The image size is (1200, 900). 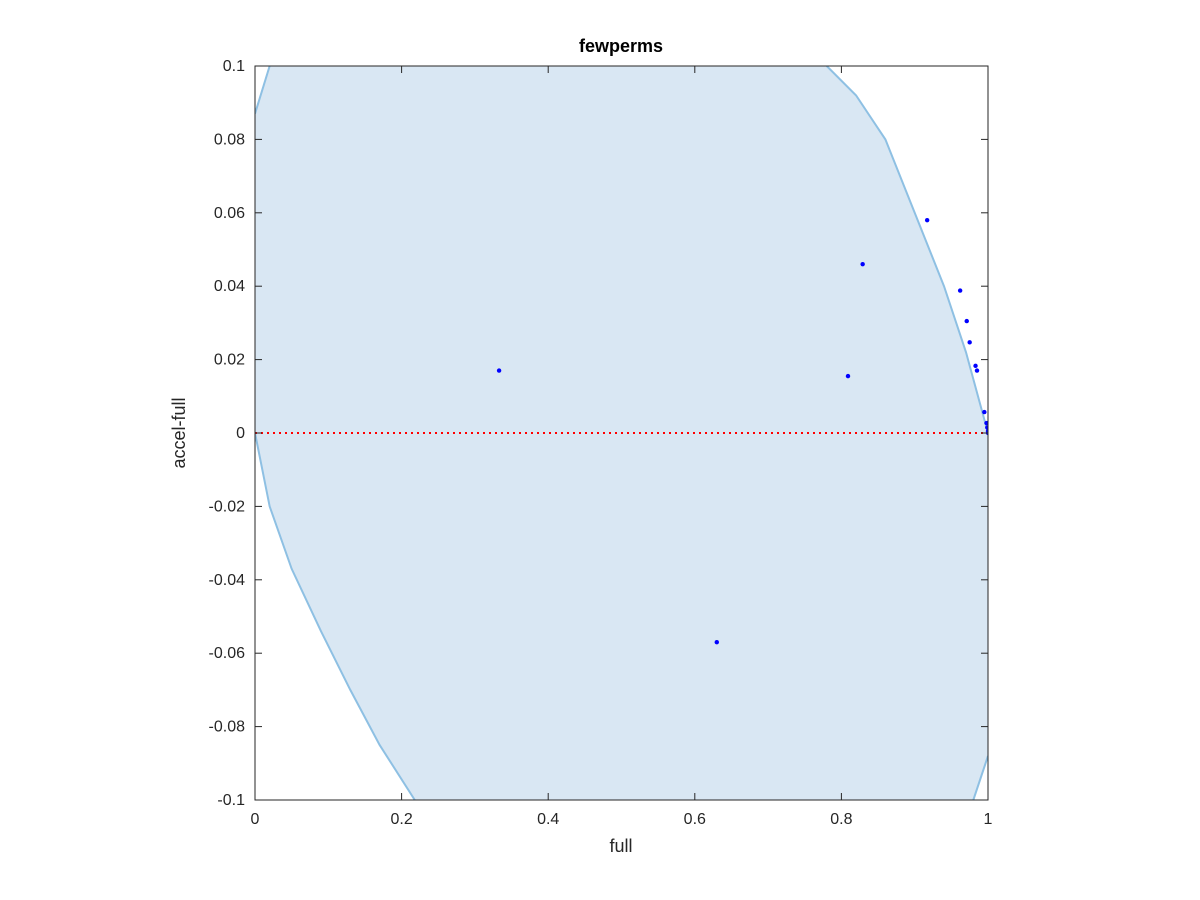 I want to click on lower-right-boundary-curve, so click(x=980, y=777).